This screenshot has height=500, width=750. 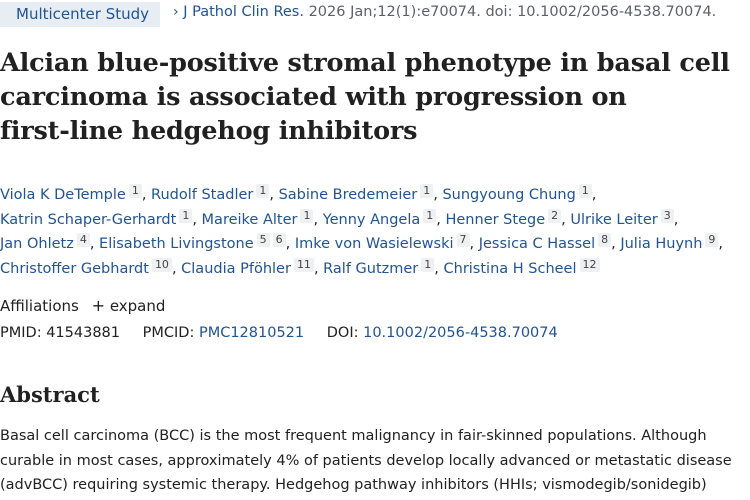 I want to click on author-name-link: Julia Huynh, so click(x=661, y=244).